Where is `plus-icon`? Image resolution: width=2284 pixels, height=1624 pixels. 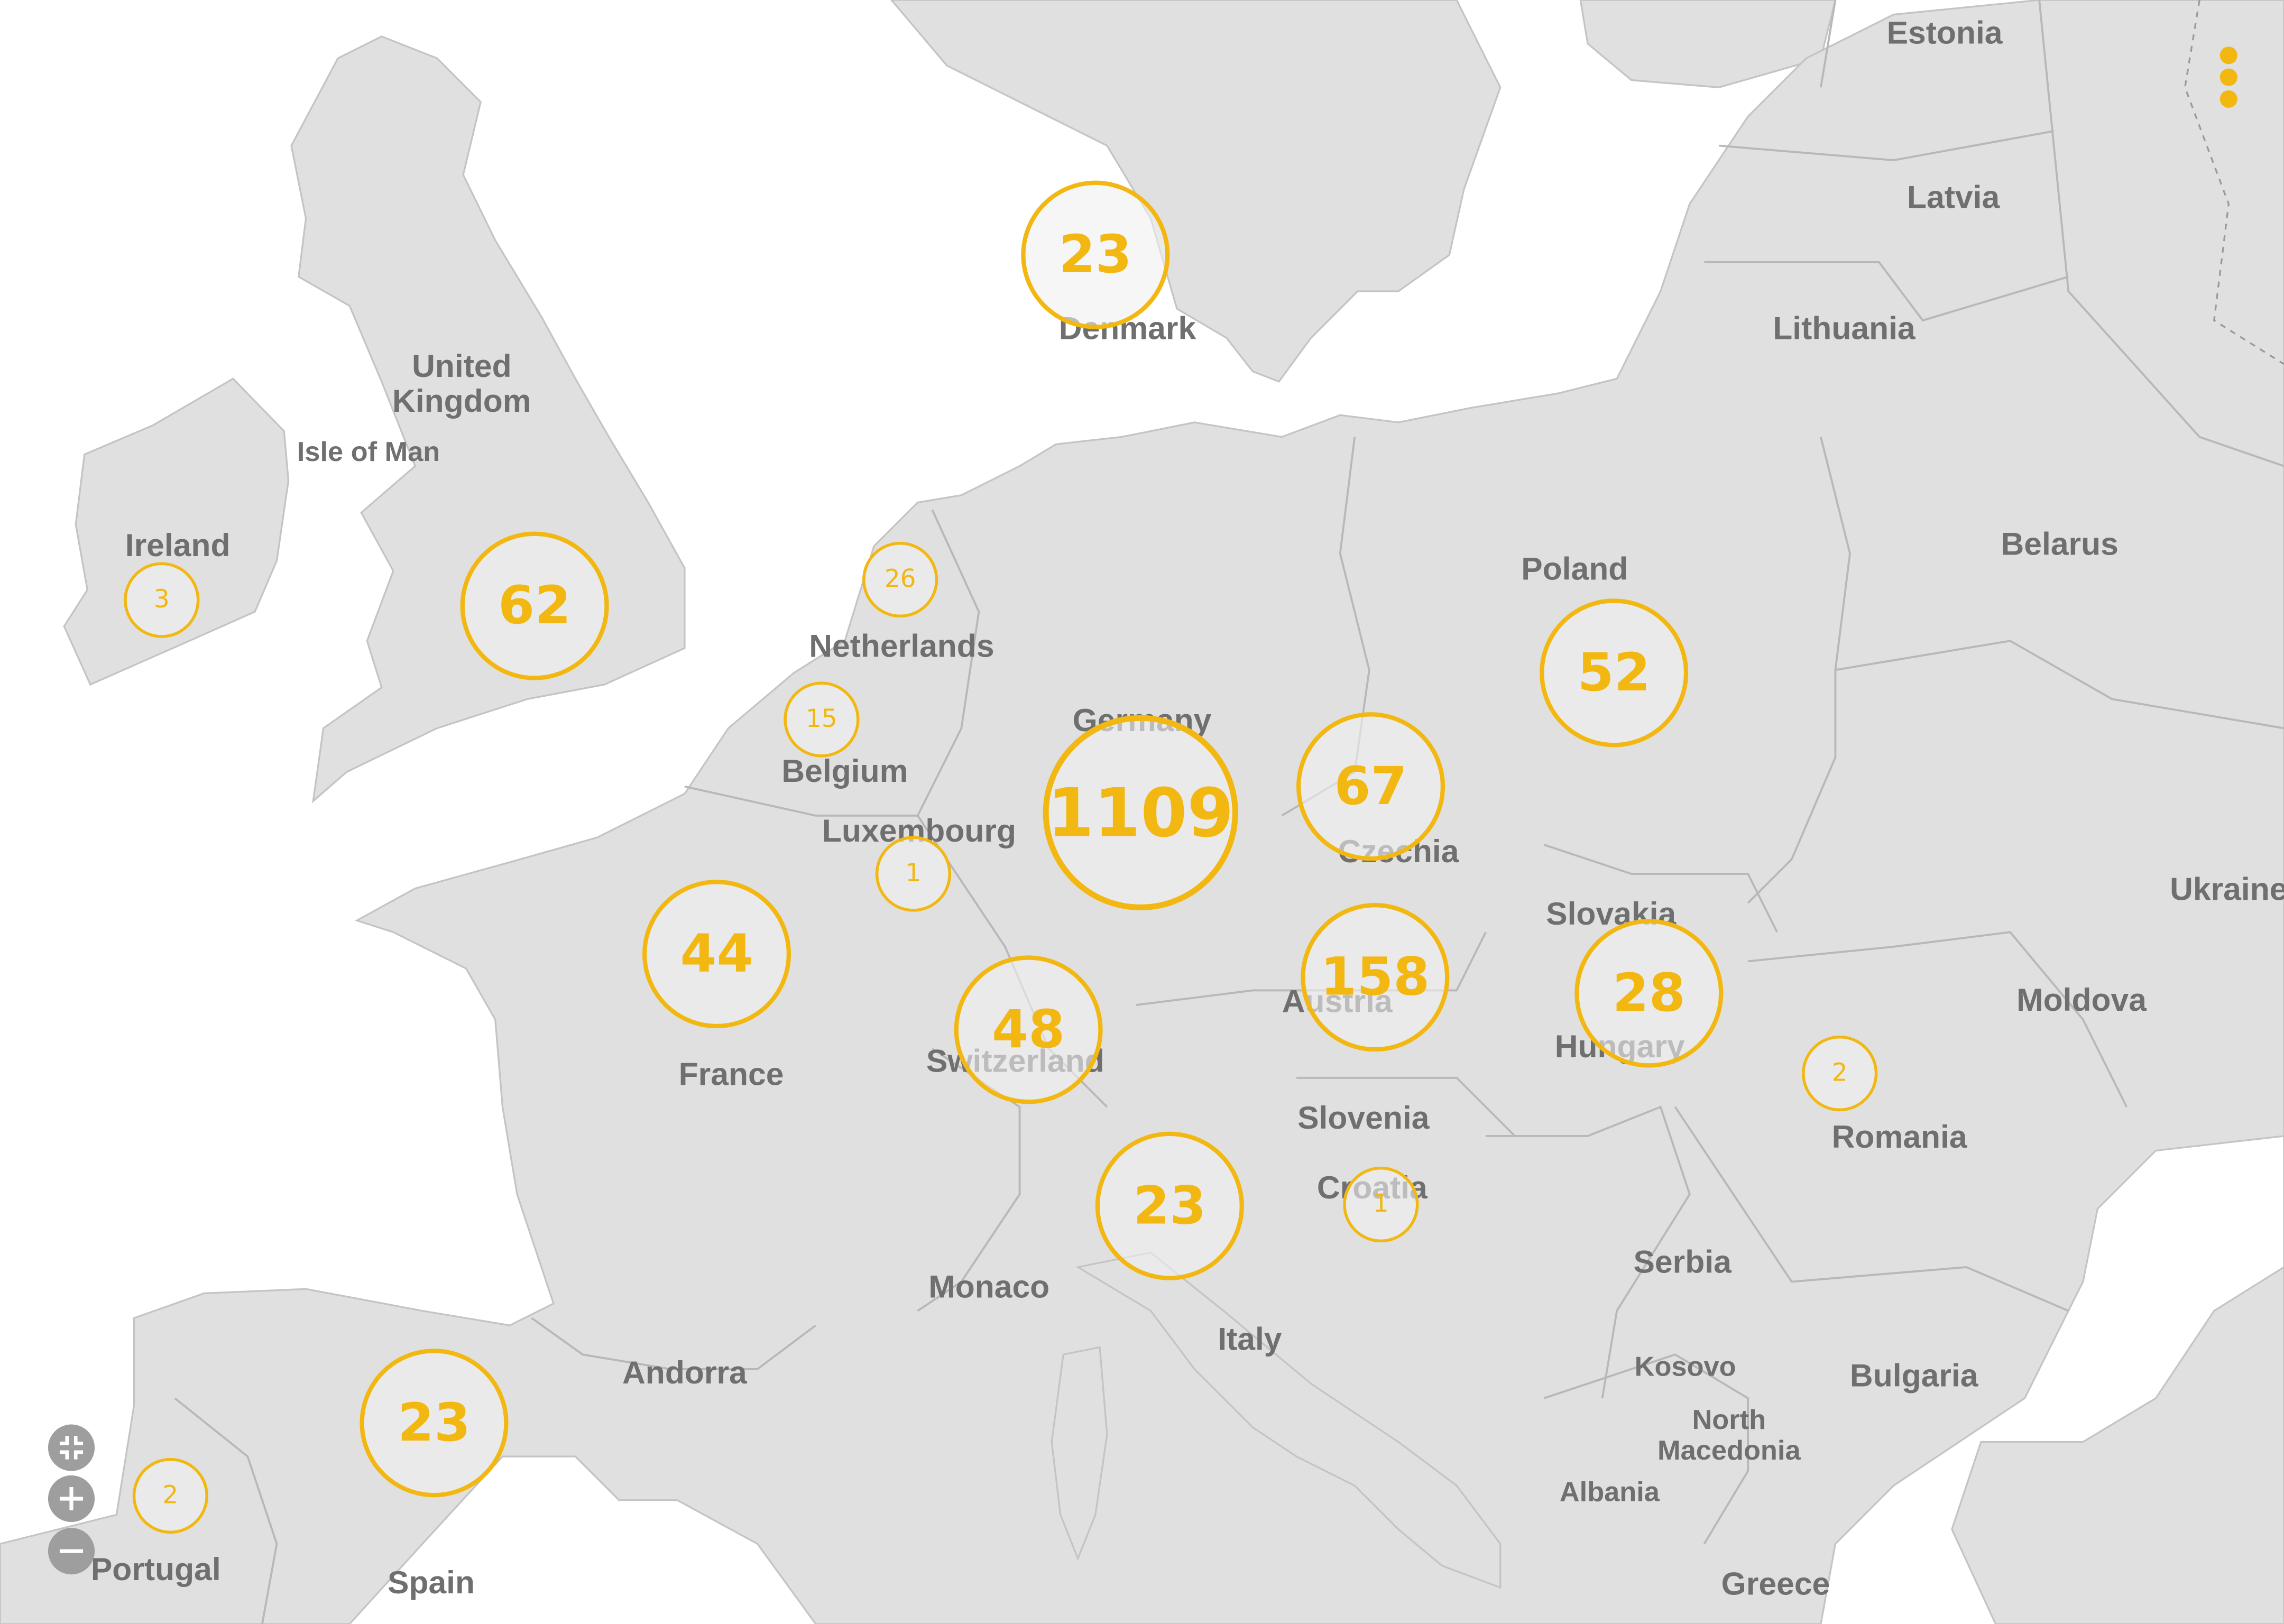
plus-icon is located at coordinates (71, 1499).